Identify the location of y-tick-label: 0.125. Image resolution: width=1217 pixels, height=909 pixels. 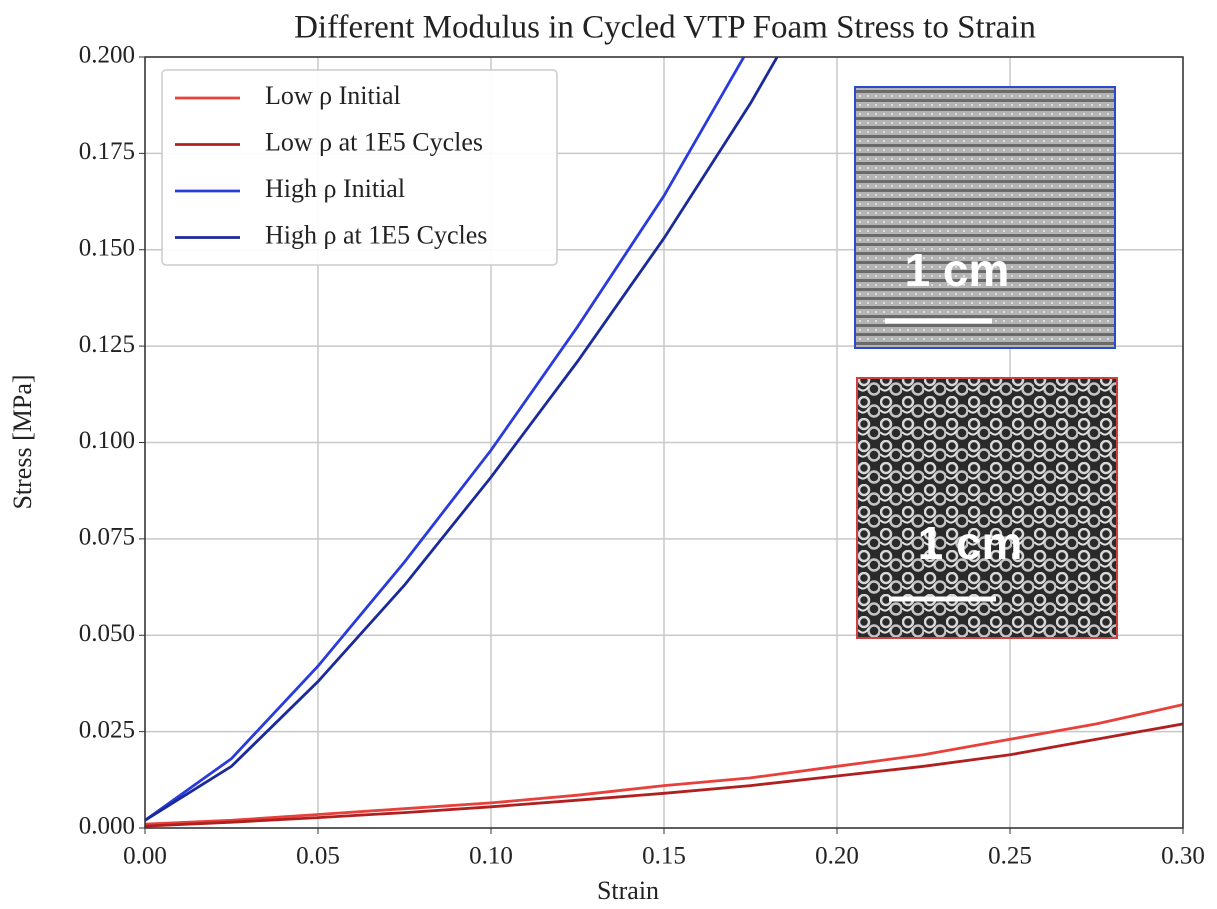
(107, 344).